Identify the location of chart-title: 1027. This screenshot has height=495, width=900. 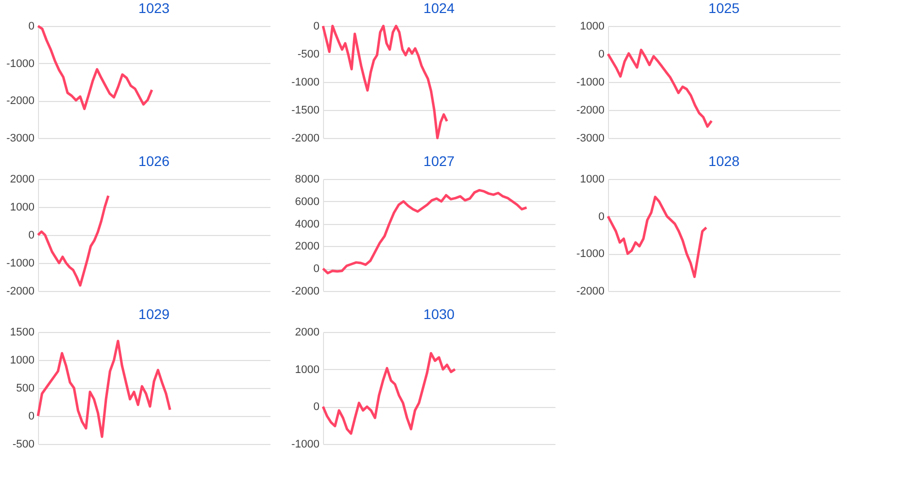
(439, 161).